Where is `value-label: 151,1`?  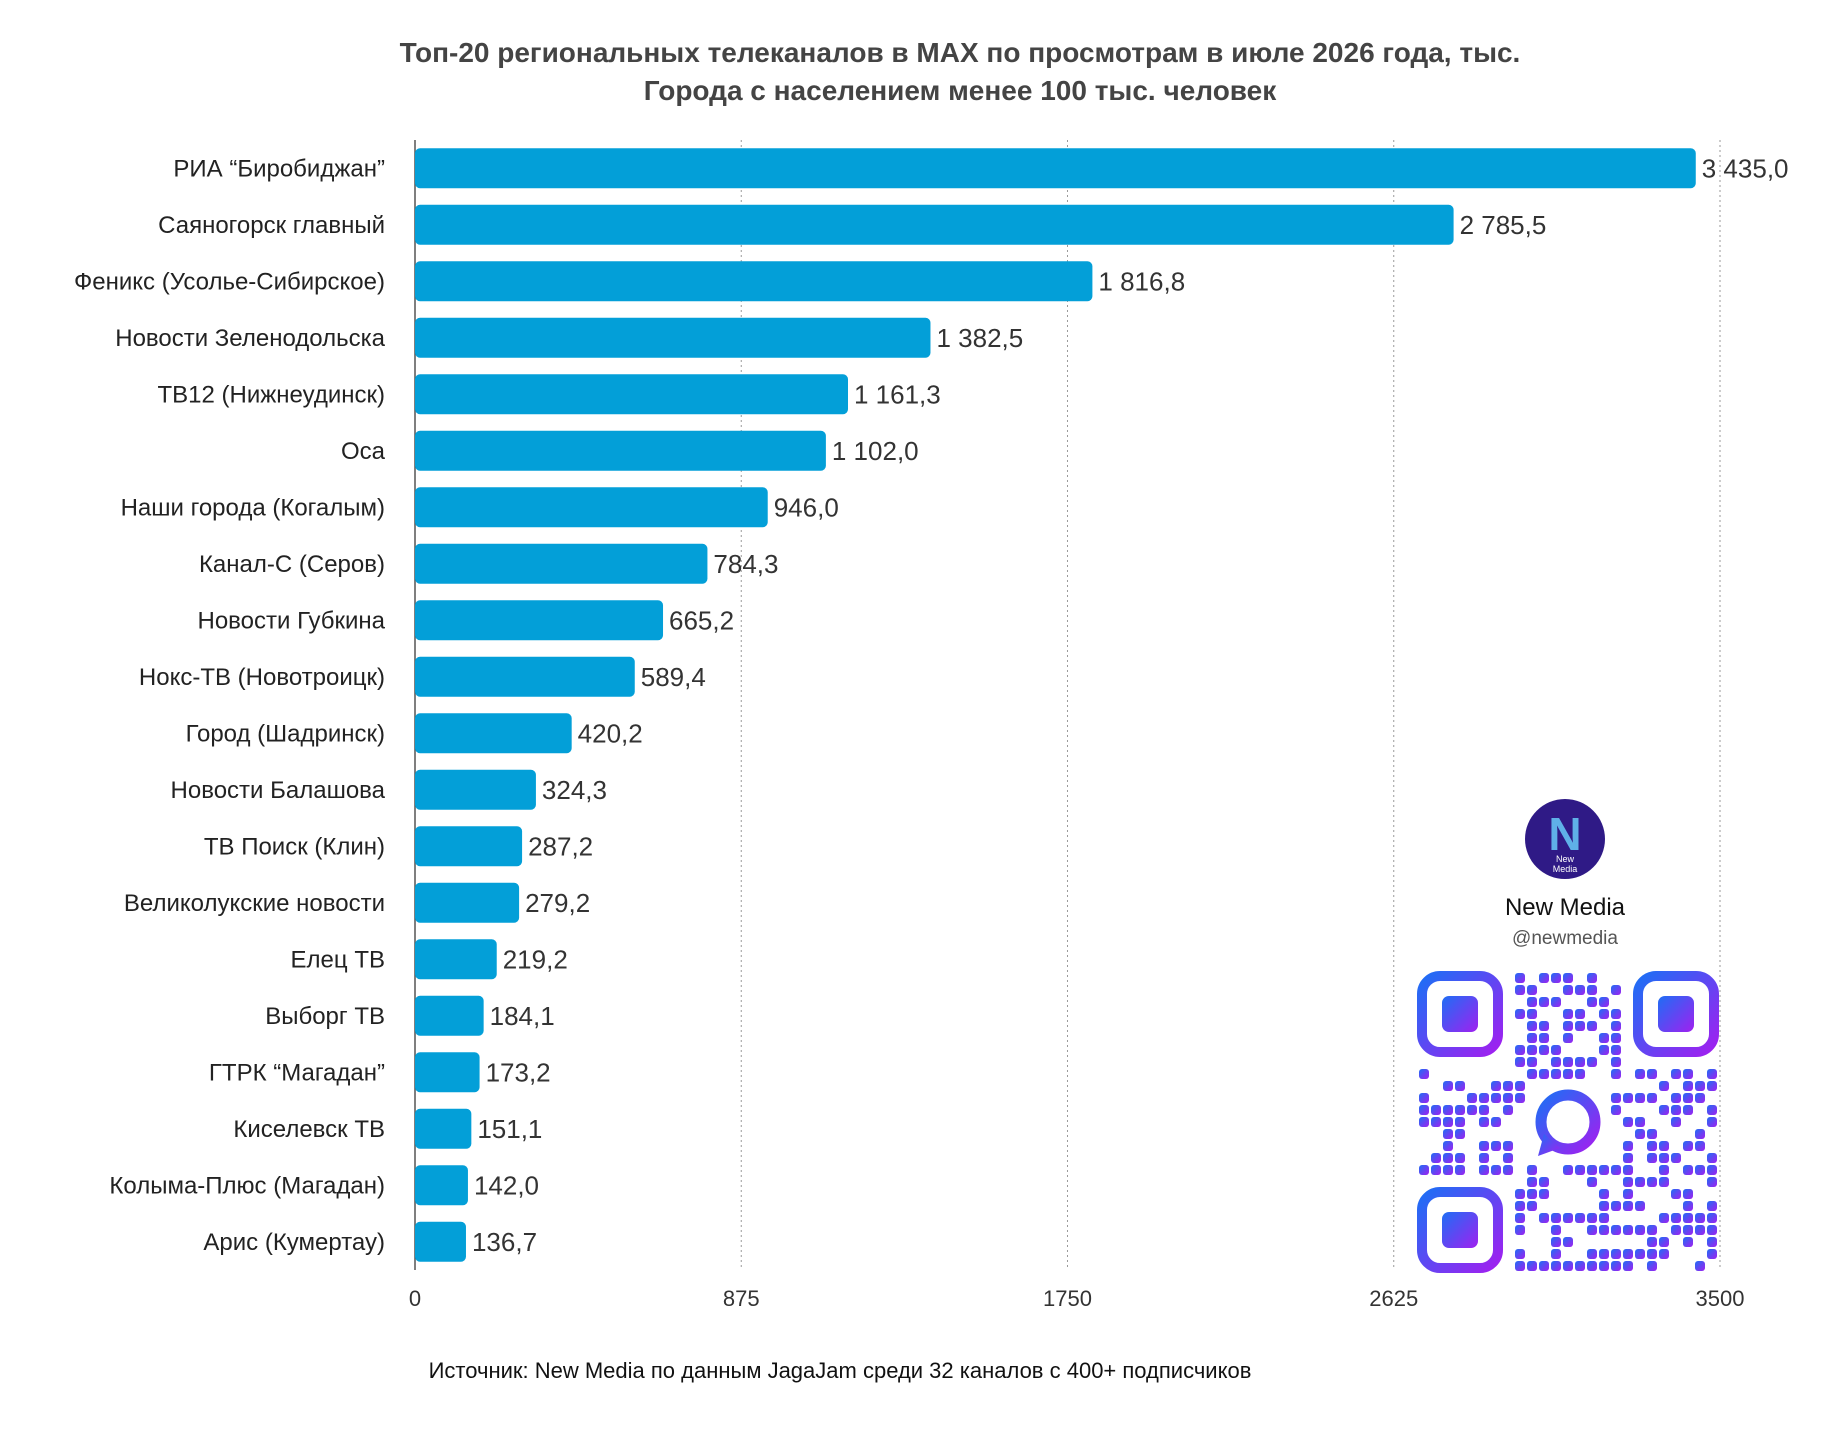 value-label: 151,1 is located at coordinates (509, 1129).